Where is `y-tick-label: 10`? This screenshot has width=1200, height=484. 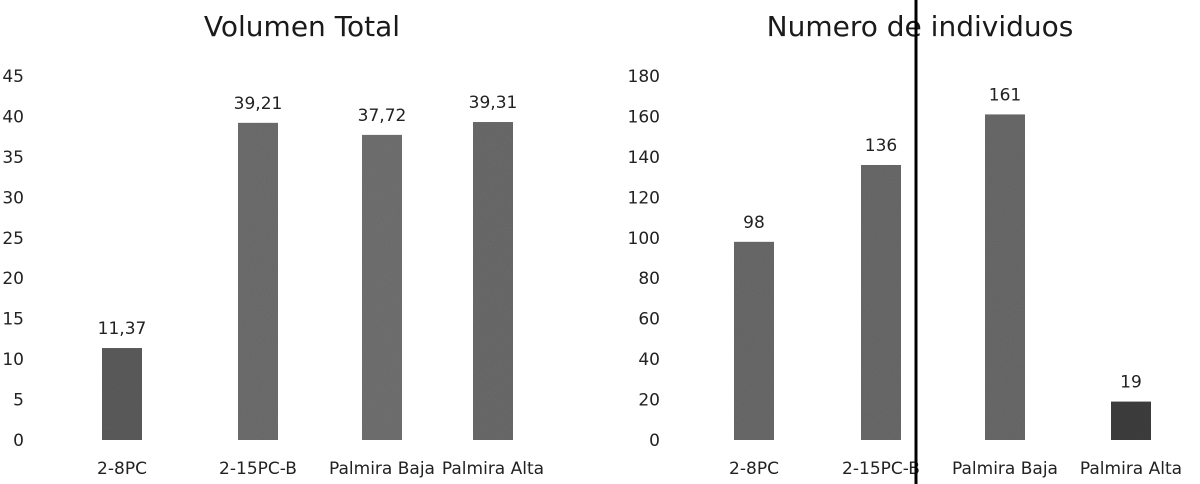
y-tick-label: 10 is located at coordinates (13, 360).